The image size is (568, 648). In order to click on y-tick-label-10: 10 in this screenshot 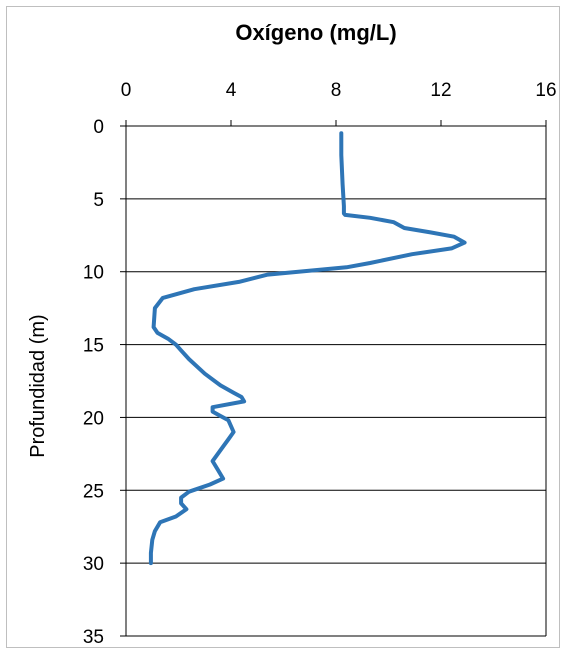, I will do `click(93, 273)`.